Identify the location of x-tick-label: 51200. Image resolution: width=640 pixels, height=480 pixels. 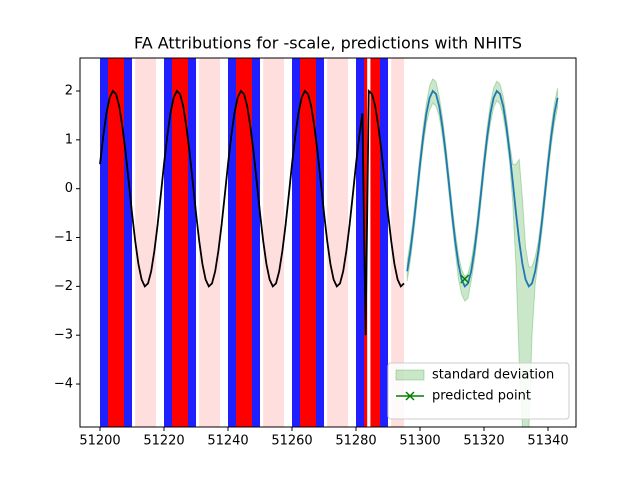
(99, 441).